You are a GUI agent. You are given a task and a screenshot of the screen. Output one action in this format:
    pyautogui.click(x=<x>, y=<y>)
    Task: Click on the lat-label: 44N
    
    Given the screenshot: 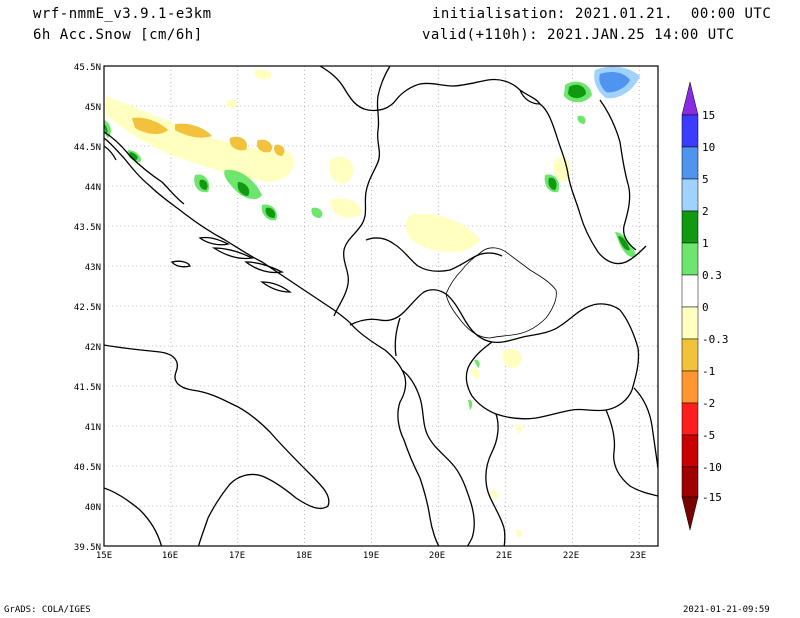 What is the action you would take?
    pyautogui.click(x=93, y=188)
    